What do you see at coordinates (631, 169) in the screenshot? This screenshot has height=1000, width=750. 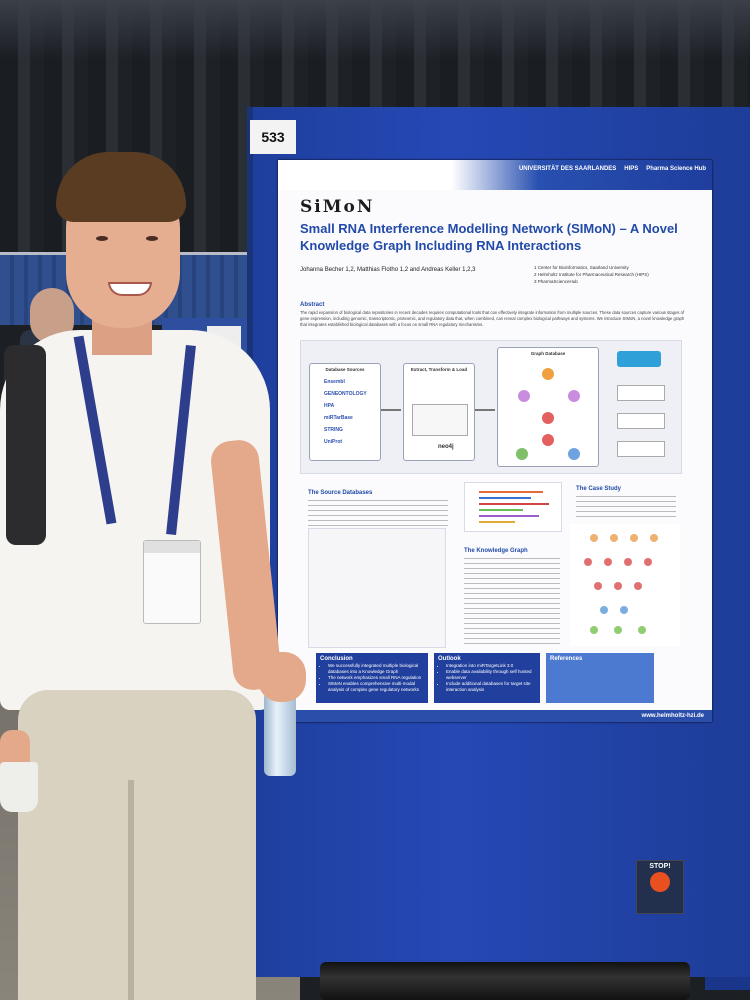 I see `logo-hips: HIPS` at bounding box center [631, 169].